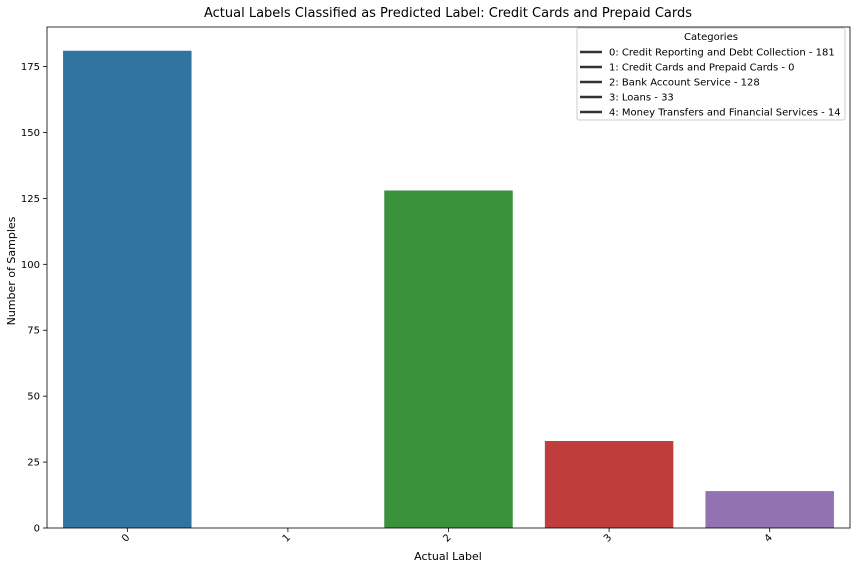 The image size is (856, 568). Describe the element at coordinates (702, 68) in the screenshot. I see `legend-entry: 1: Credit Cards and Prepaid Cards - 0` at that location.